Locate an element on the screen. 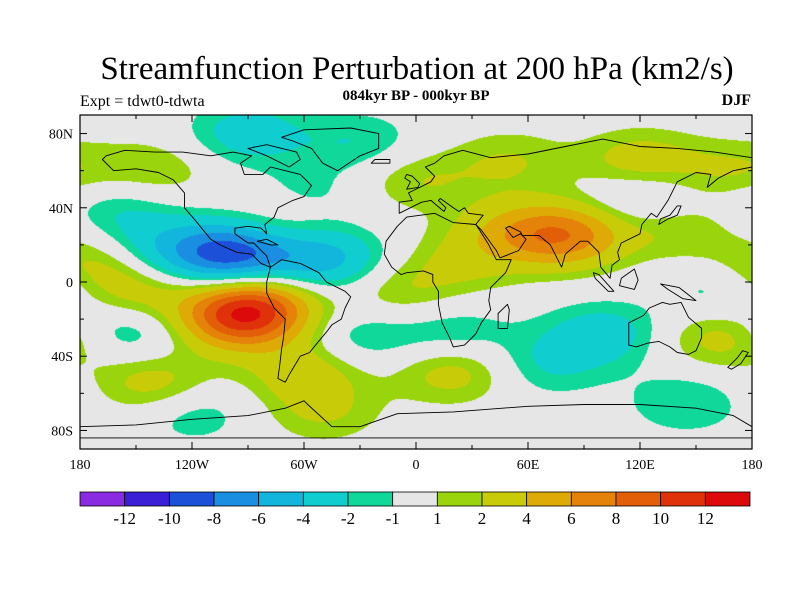 The image size is (800, 600). coastline-sumatra is located at coordinates (603, 282).